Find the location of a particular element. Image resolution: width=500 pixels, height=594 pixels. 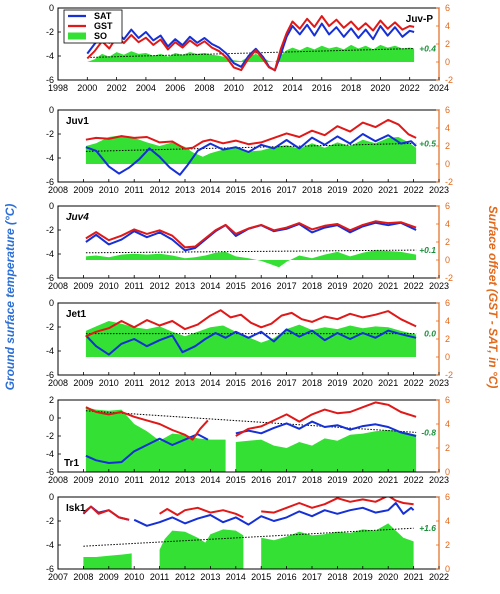

y-axis-left-label: Ground surface temperature (°C) is located at coordinates (10, 297).